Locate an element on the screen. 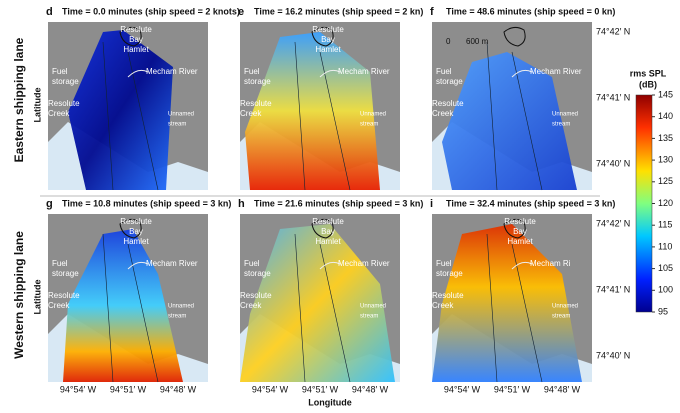  colorbar-tick-label: 135 is located at coordinates (665, 138).